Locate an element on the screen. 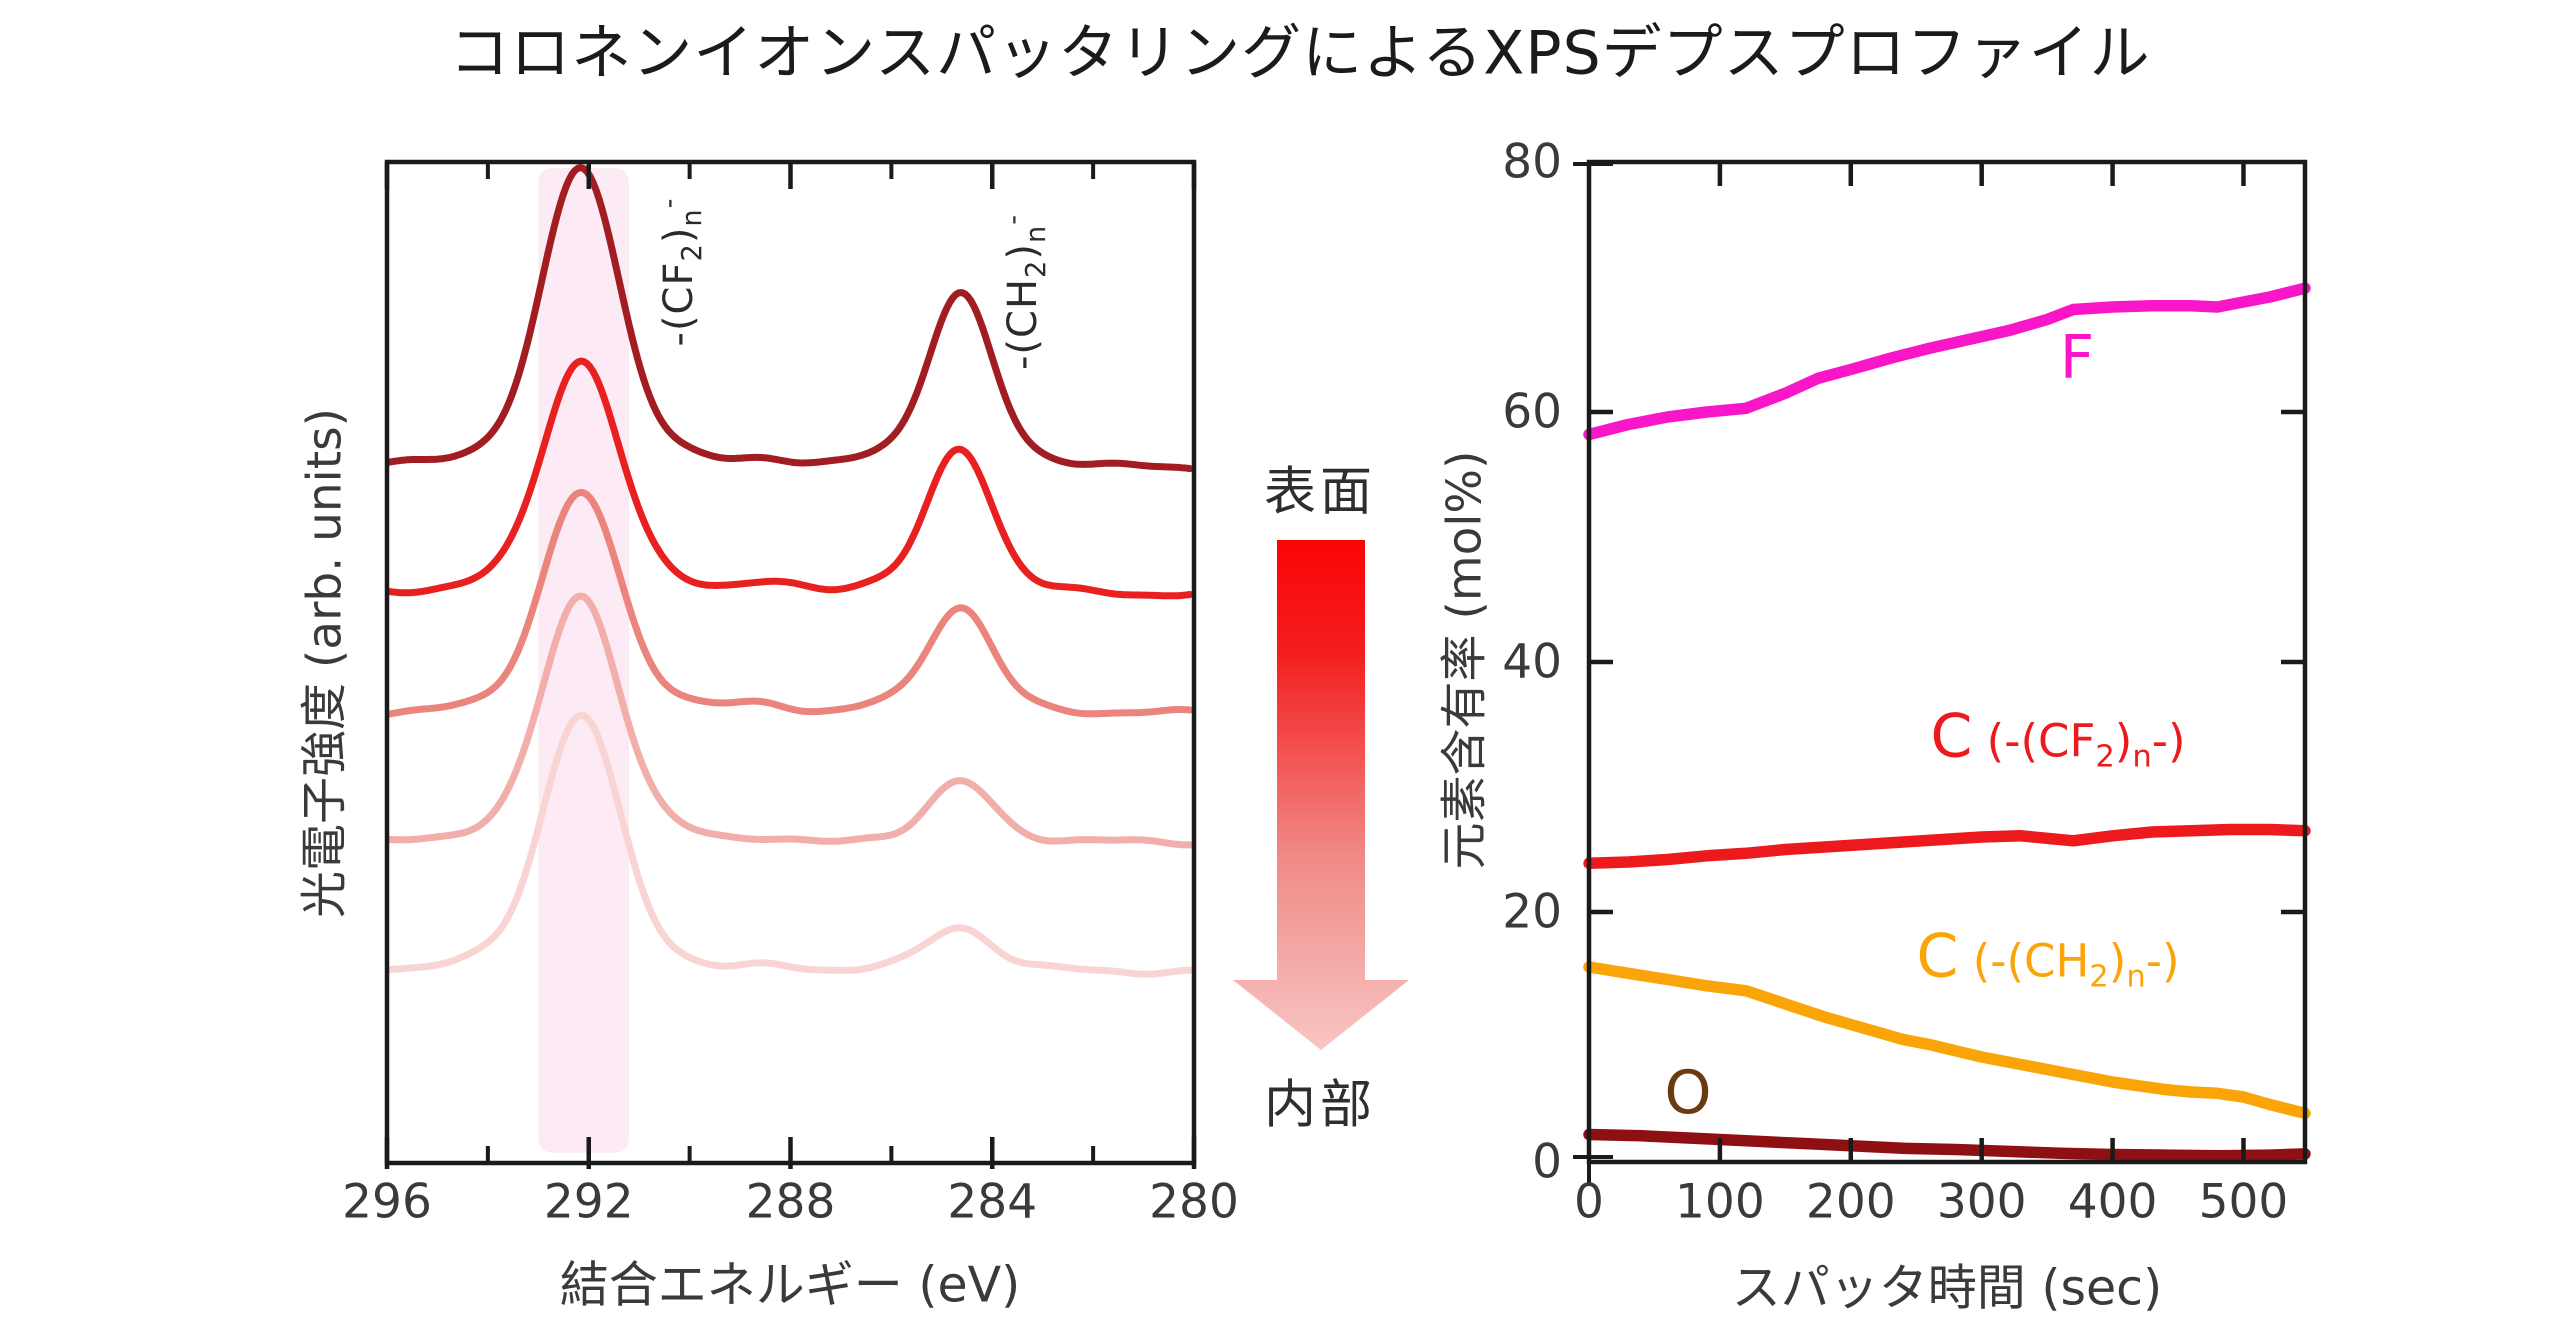  cf2-annotation-paren: ) is located at coordinates (679, 235).